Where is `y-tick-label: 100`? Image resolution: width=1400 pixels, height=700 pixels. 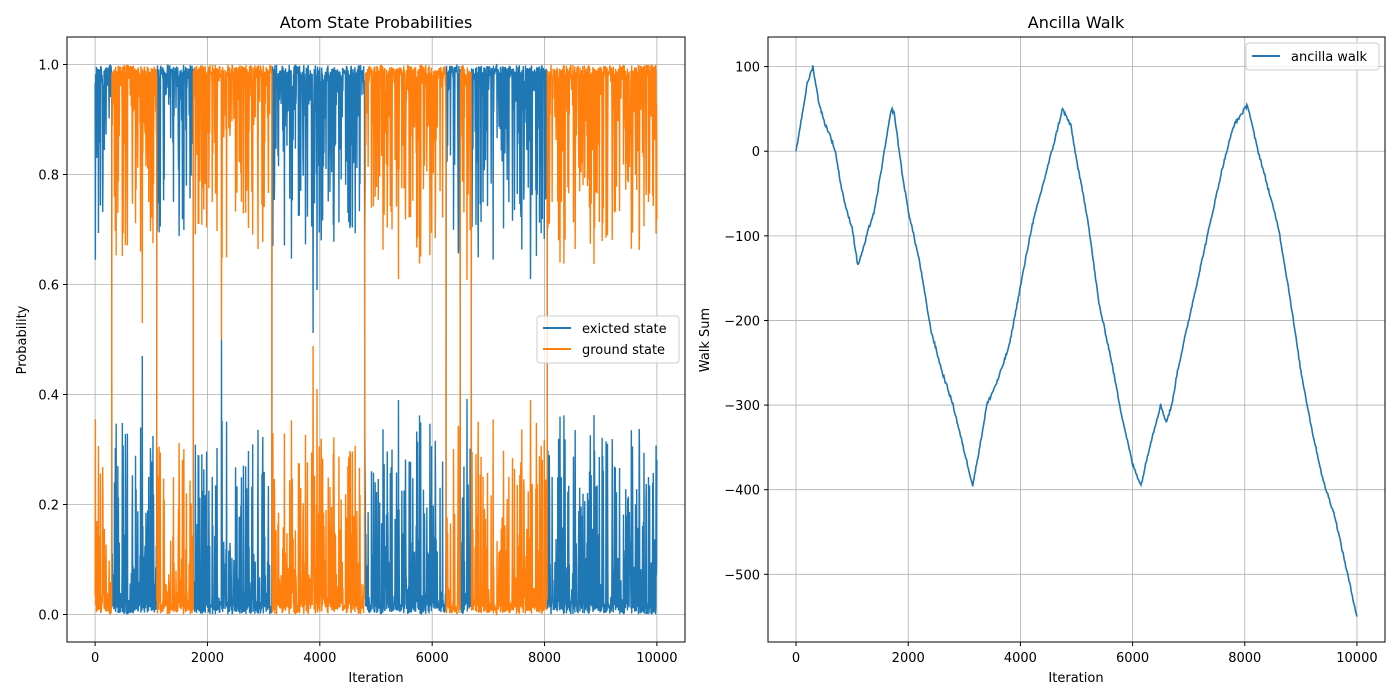 y-tick-label: 100 is located at coordinates (747, 68).